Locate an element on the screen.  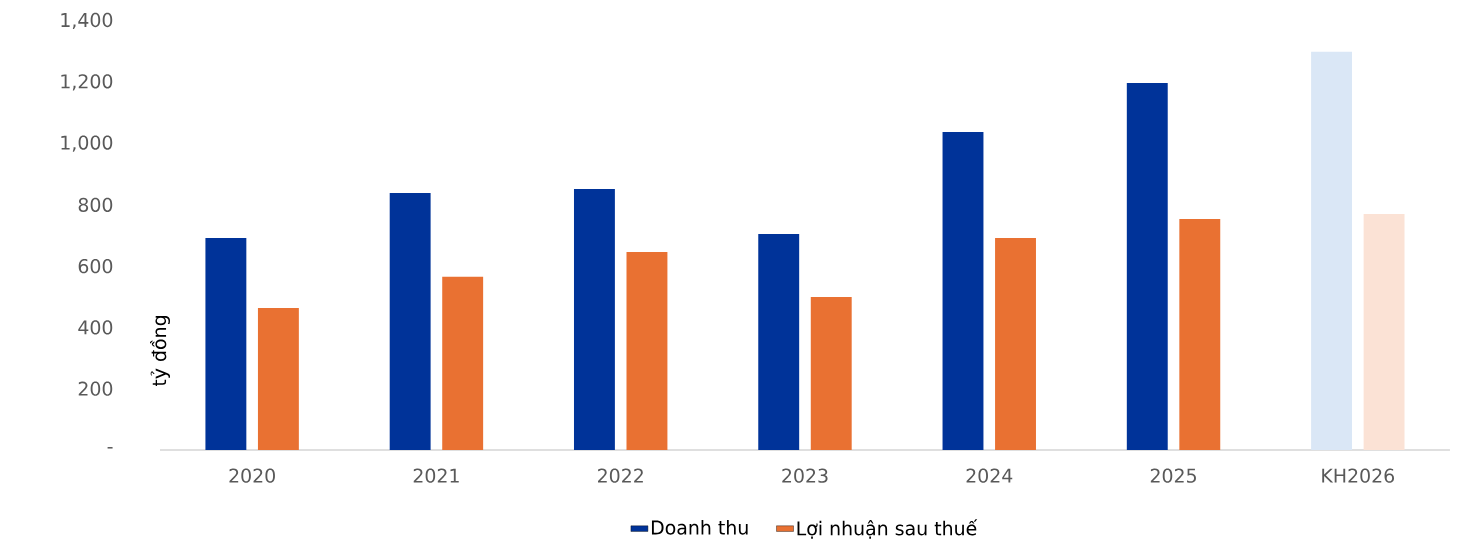
y-axis-title: tỷ đồng is located at coordinates (160, 351).